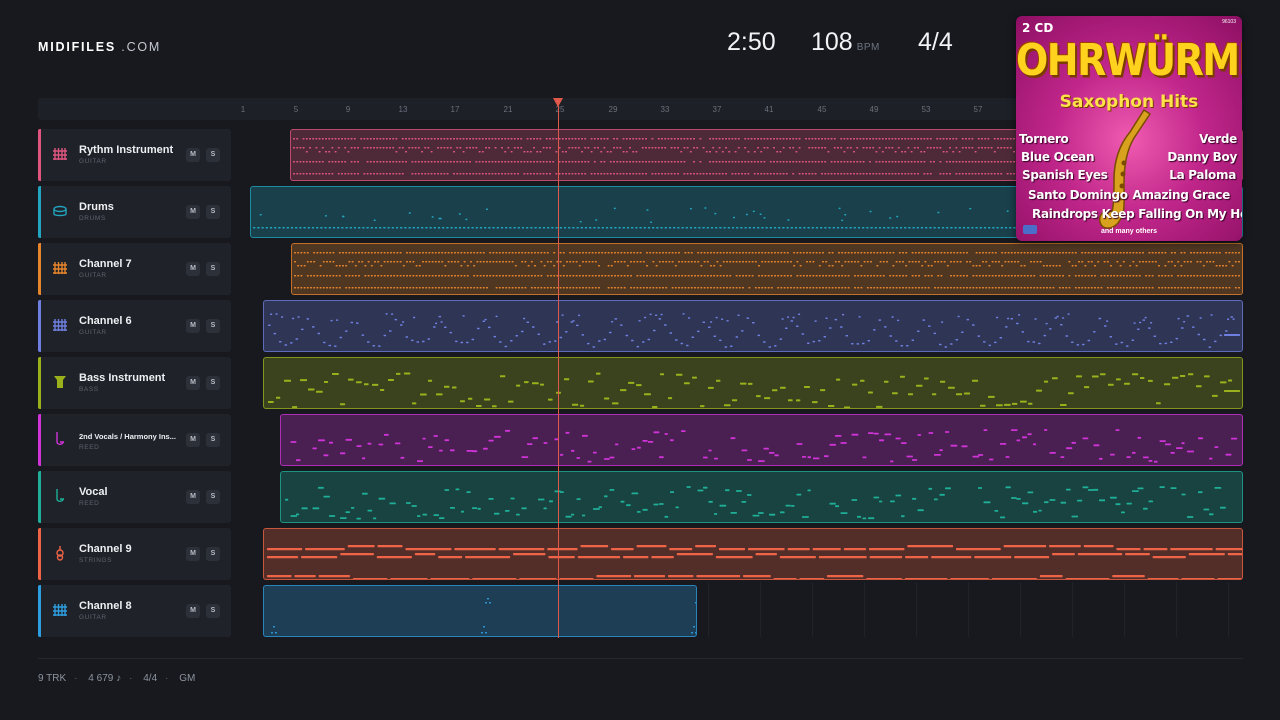 This screenshot has height=720, width=1280. I want to click on playhead-handle, so click(558, 102).